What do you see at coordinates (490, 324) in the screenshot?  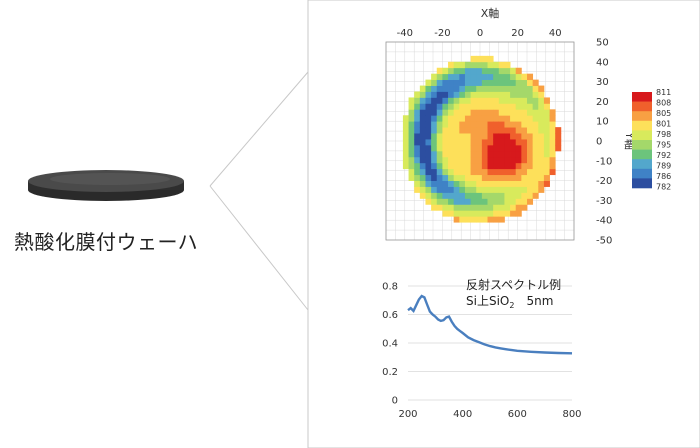 I see `spectrum-series-line` at bounding box center [490, 324].